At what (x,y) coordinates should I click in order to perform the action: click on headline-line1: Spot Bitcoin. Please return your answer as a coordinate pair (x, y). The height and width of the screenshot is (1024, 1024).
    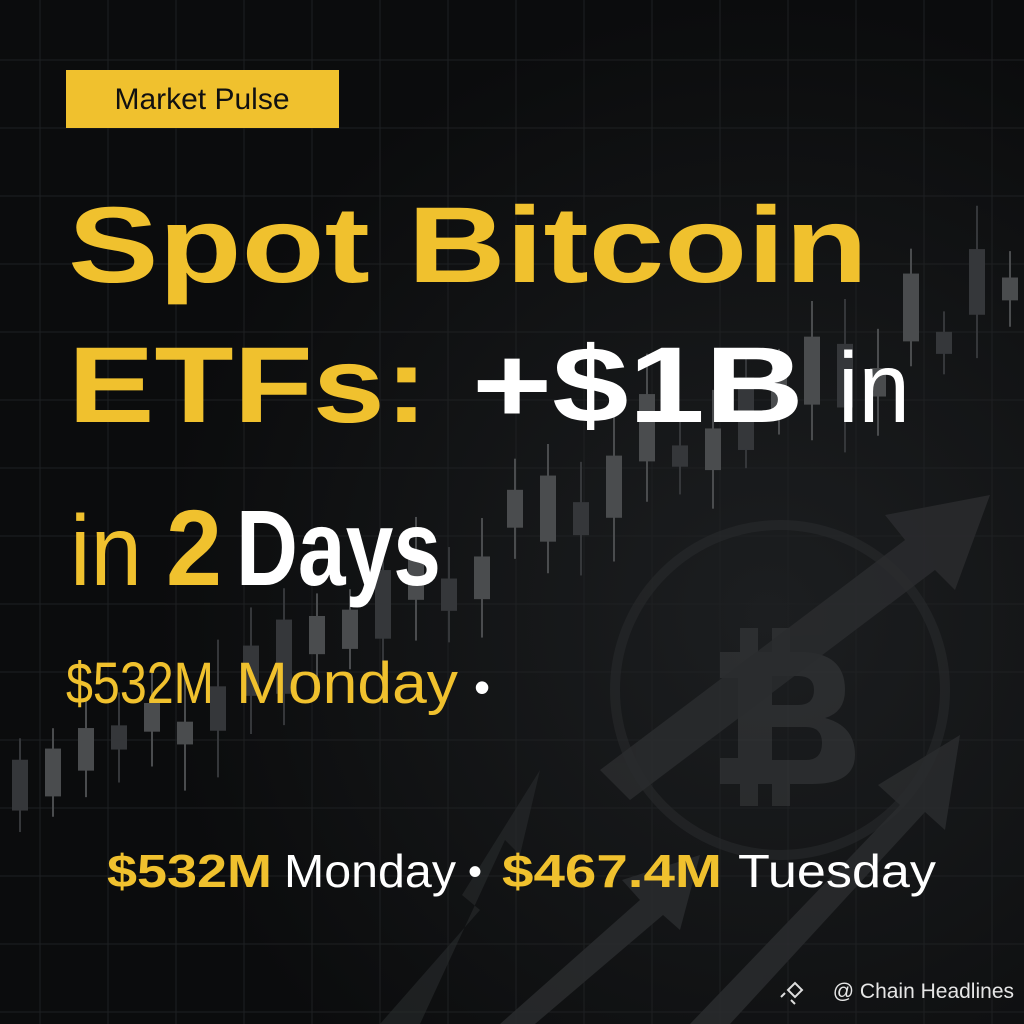
    Looking at the image, I should click on (468, 244).